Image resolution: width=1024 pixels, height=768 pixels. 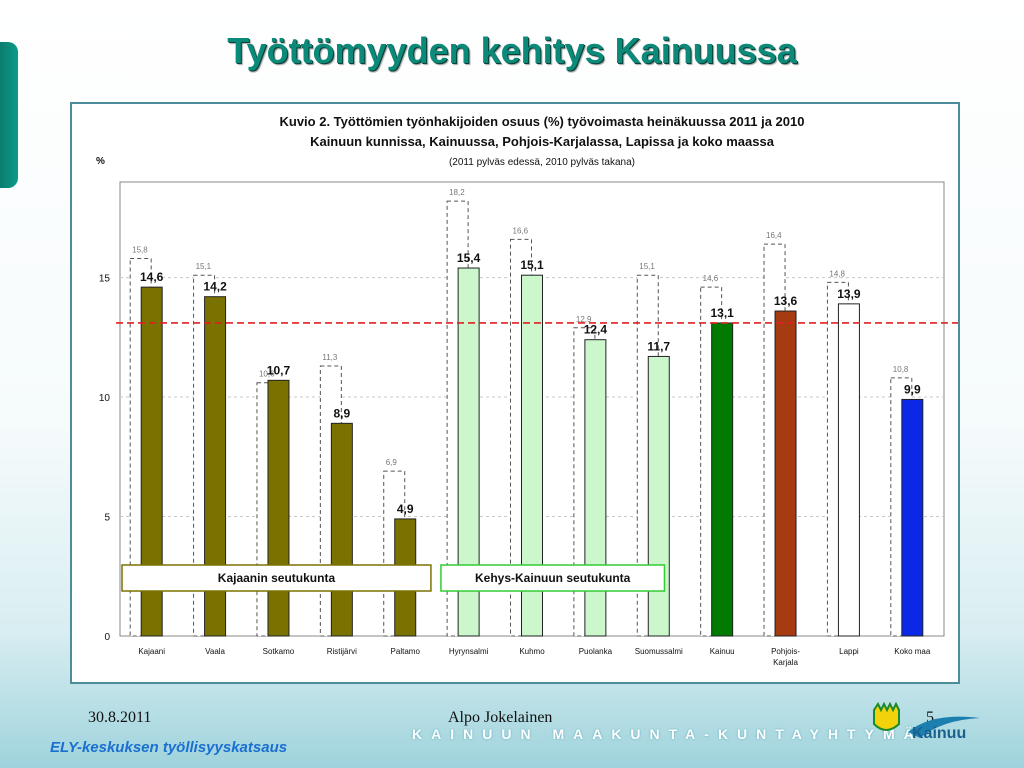 What do you see at coordinates (786, 301) in the screenshot?
I see `data-label-2011: 13,6` at bounding box center [786, 301].